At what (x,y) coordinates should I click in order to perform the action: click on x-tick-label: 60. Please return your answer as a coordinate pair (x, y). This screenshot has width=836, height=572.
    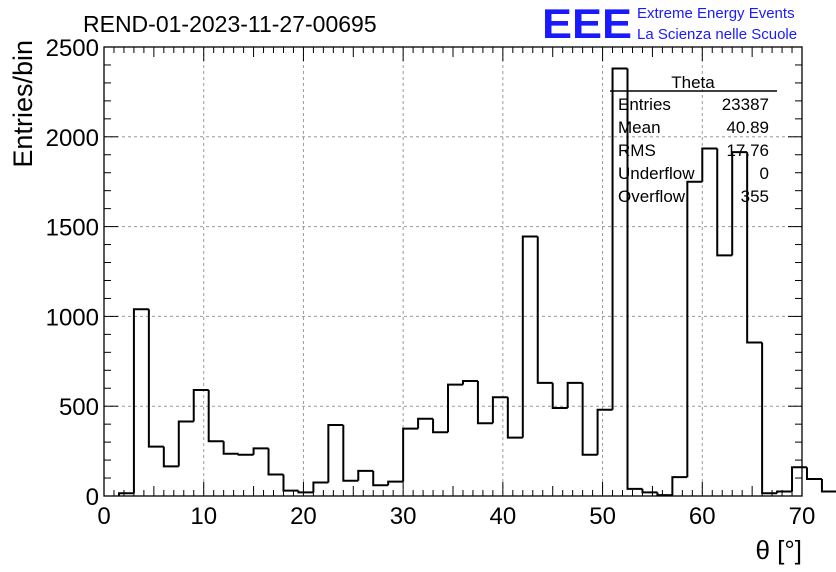
    Looking at the image, I should click on (702, 516).